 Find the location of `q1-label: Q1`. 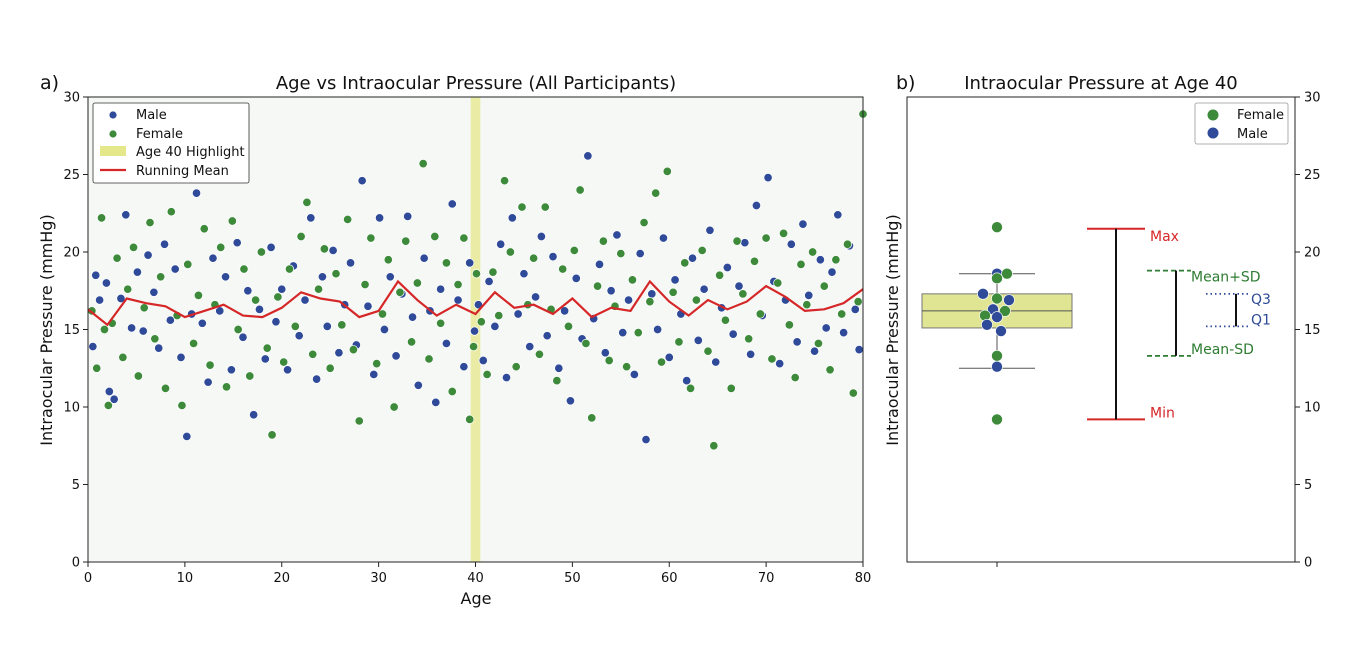

q1-label: Q1 is located at coordinates (1261, 320).